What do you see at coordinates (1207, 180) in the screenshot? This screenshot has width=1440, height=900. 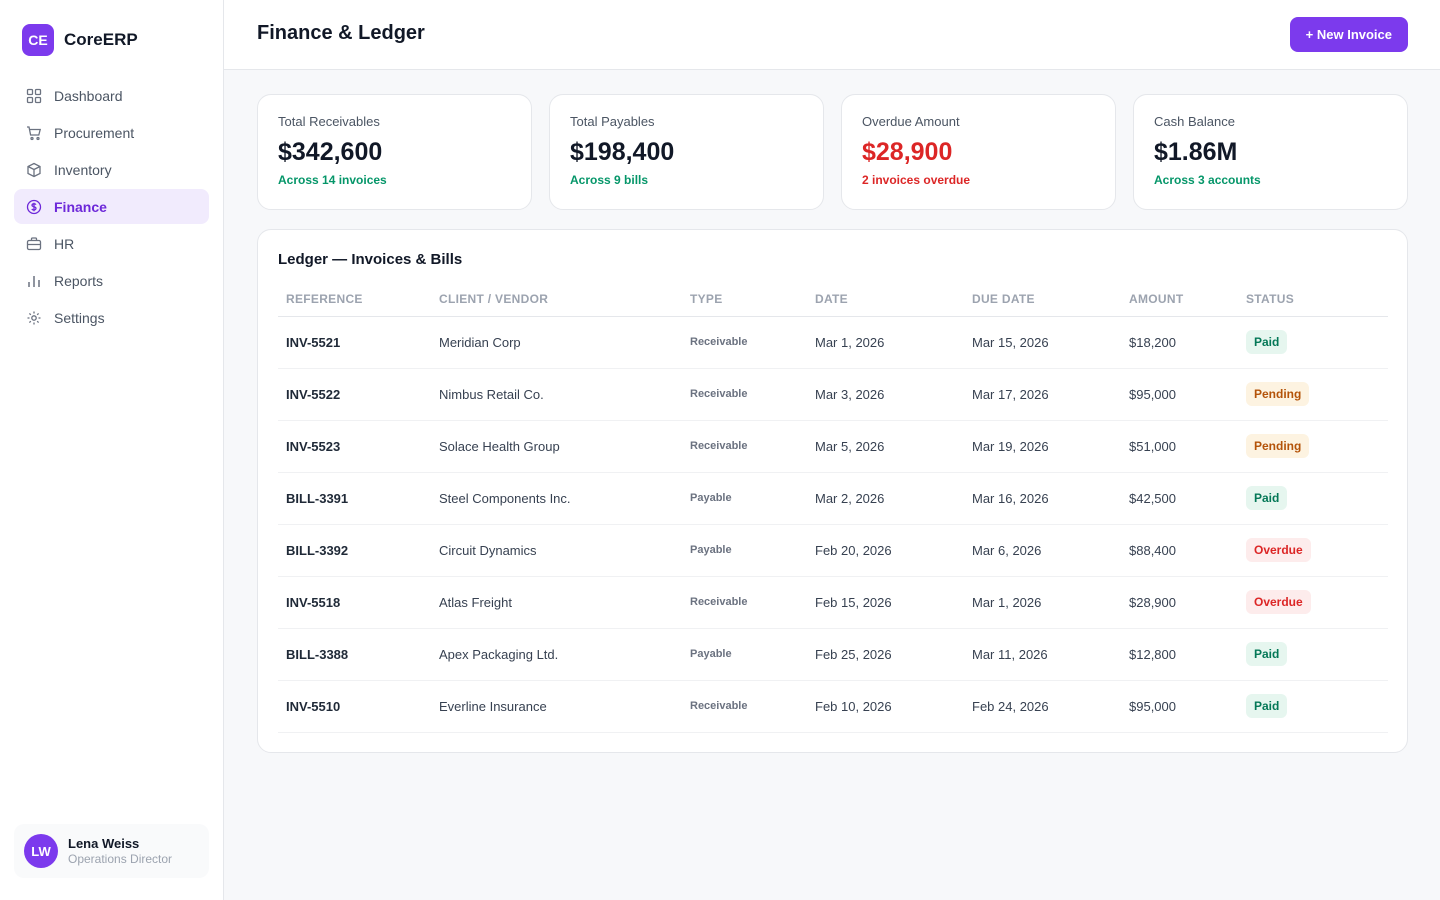 I see `stat-sub: Across 3 accounts` at bounding box center [1207, 180].